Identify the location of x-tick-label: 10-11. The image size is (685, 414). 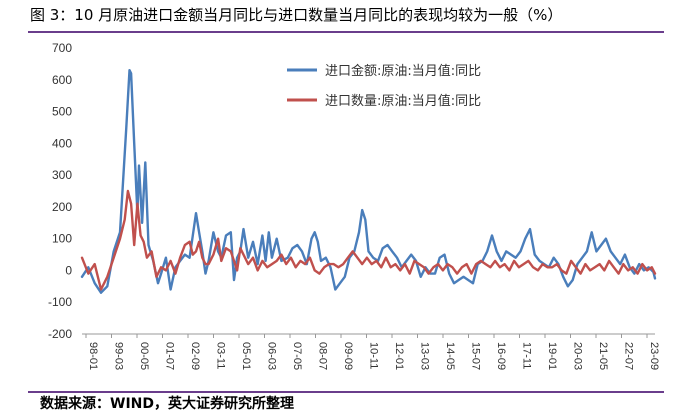
(374, 355).